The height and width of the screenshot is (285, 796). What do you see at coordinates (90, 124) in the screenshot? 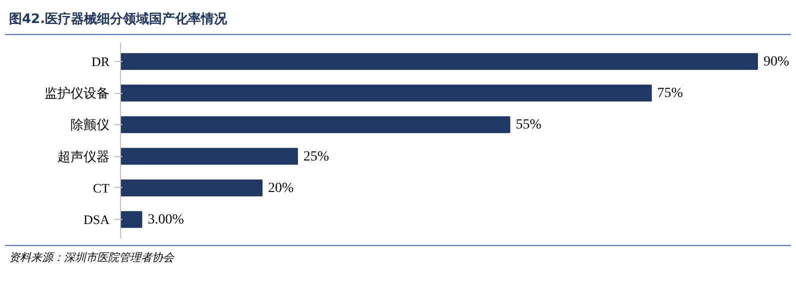
I see `y-tick-label: 除颤仪` at bounding box center [90, 124].